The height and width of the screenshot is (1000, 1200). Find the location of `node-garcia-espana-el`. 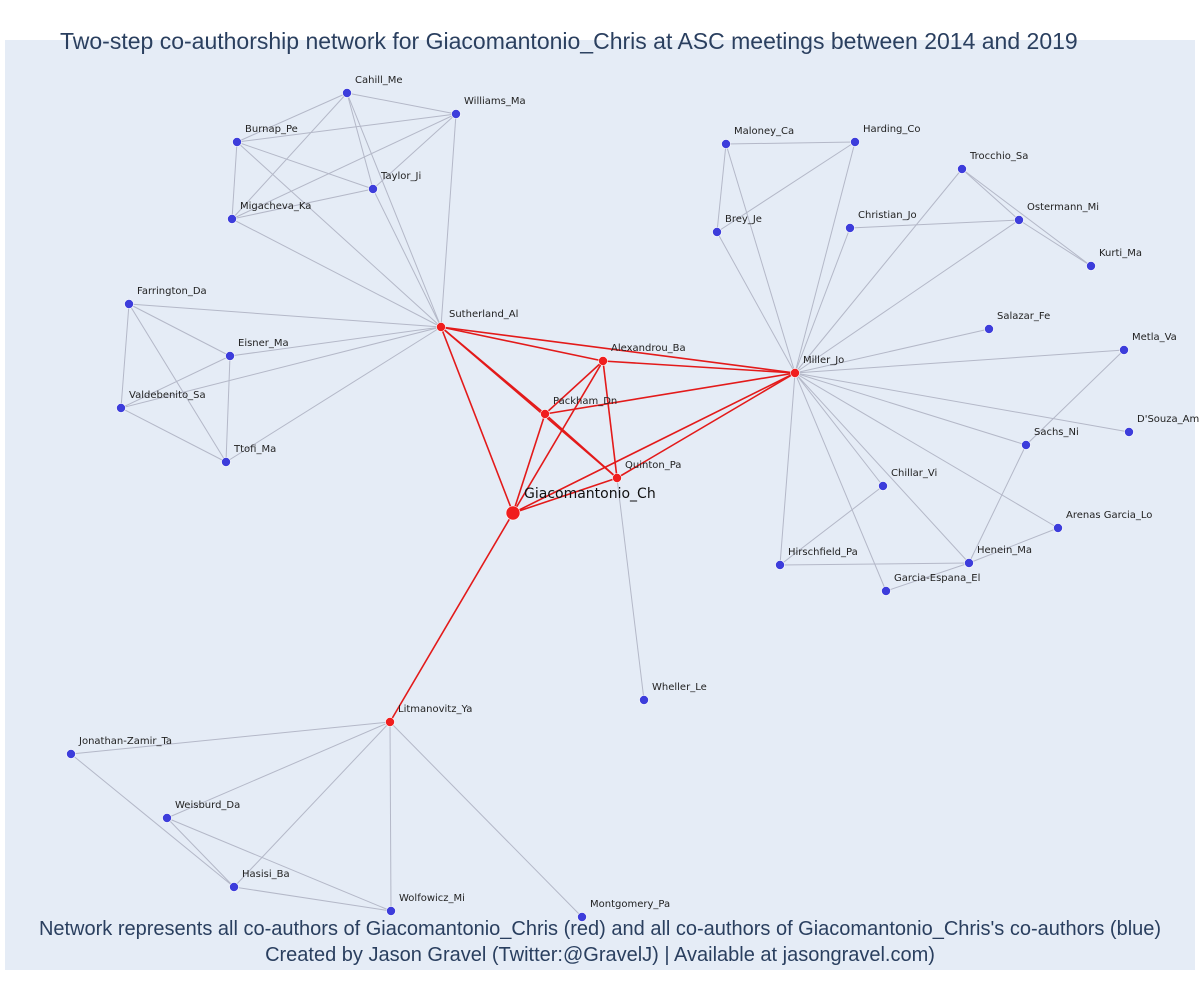

node-garcia-espana-el is located at coordinates (886, 591).